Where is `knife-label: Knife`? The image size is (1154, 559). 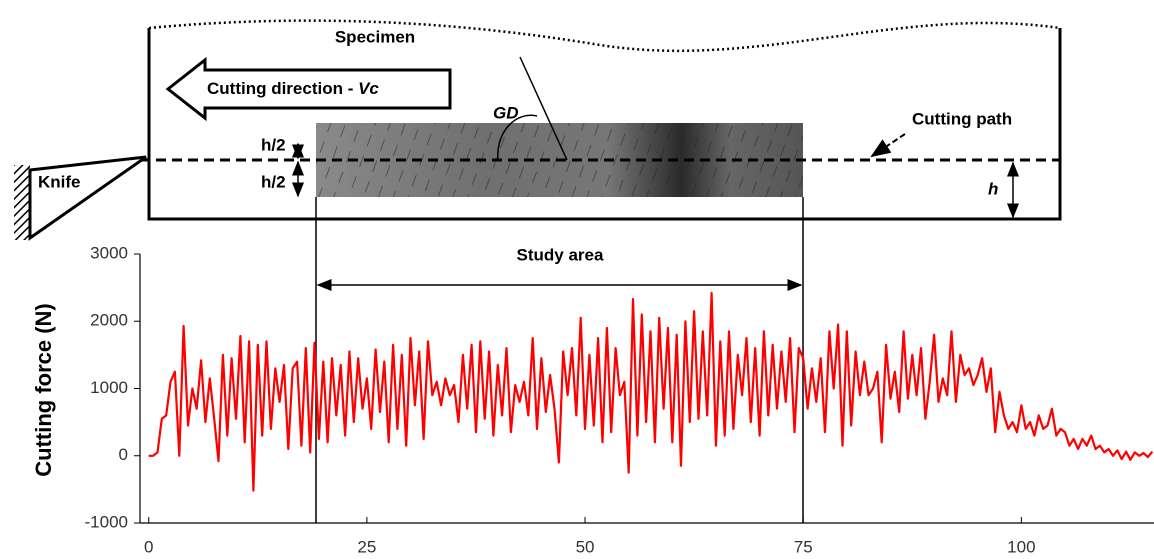 knife-label: Knife is located at coordinates (59, 181).